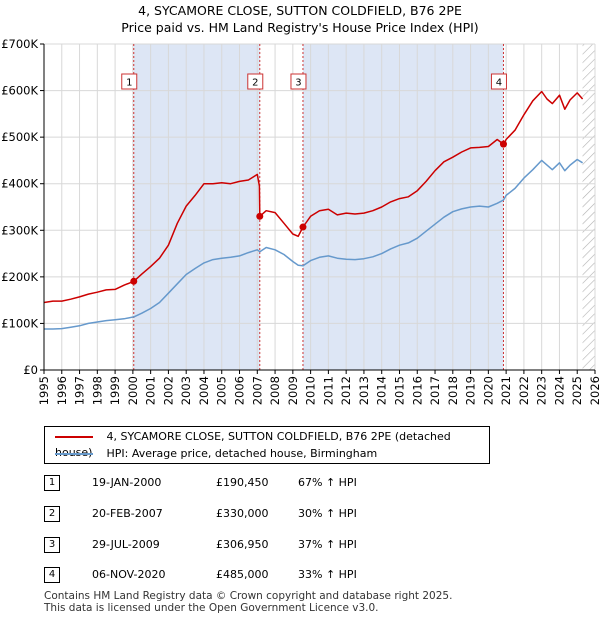 Image resolution: width=600 pixels, height=620 pixels. I want to click on x-tick-label: 2001, so click(151, 390).